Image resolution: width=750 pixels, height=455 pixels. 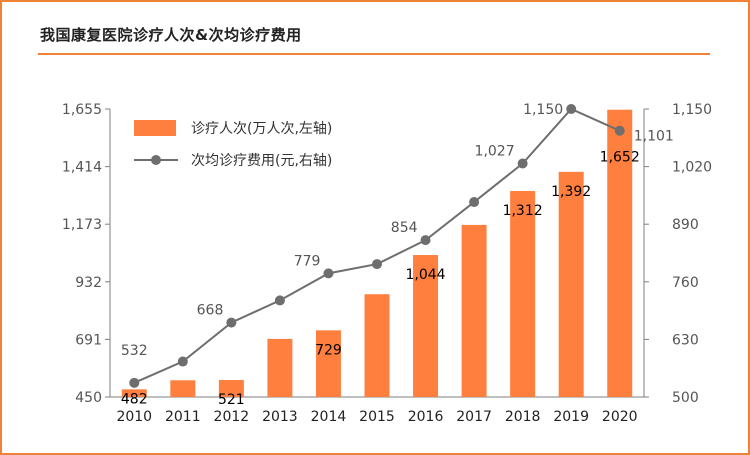 I want to click on right-tick-label: 760, so click(x=685, y=283).